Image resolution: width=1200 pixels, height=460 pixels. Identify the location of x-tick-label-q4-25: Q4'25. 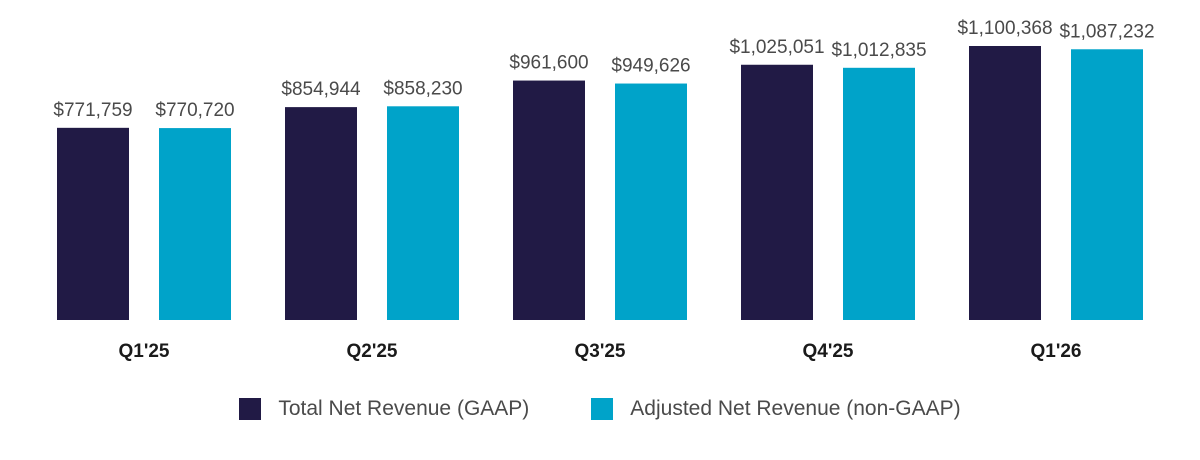
(828, 351).